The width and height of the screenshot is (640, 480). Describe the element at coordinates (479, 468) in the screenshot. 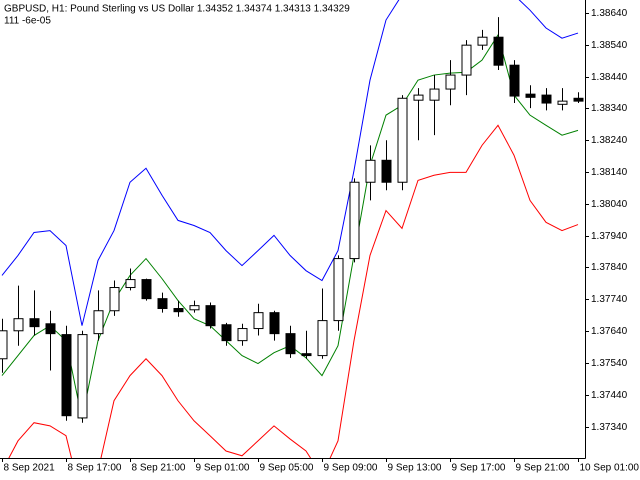

I see `x-tick-label: 9 Sep 17:00` at that location.